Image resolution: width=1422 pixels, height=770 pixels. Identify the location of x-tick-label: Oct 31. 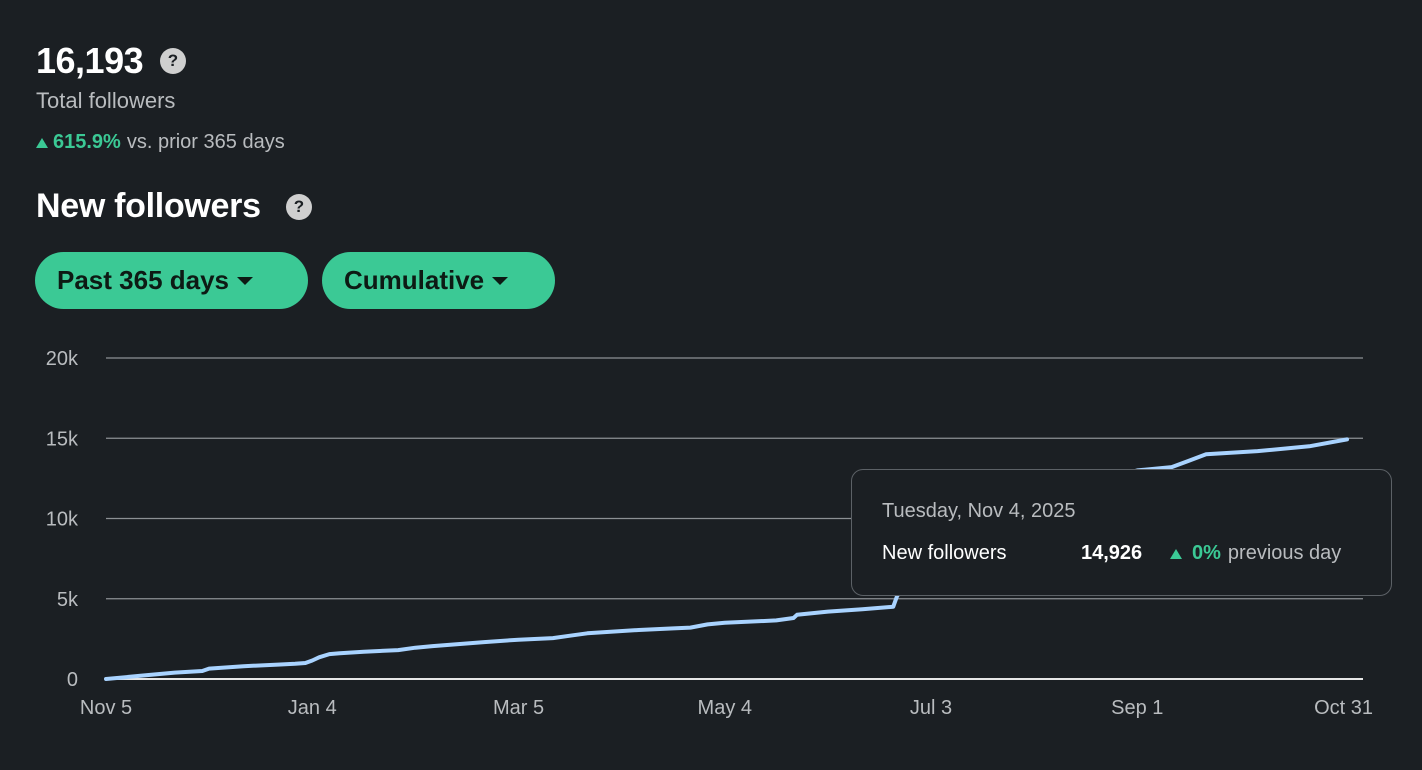
(1343, 708).